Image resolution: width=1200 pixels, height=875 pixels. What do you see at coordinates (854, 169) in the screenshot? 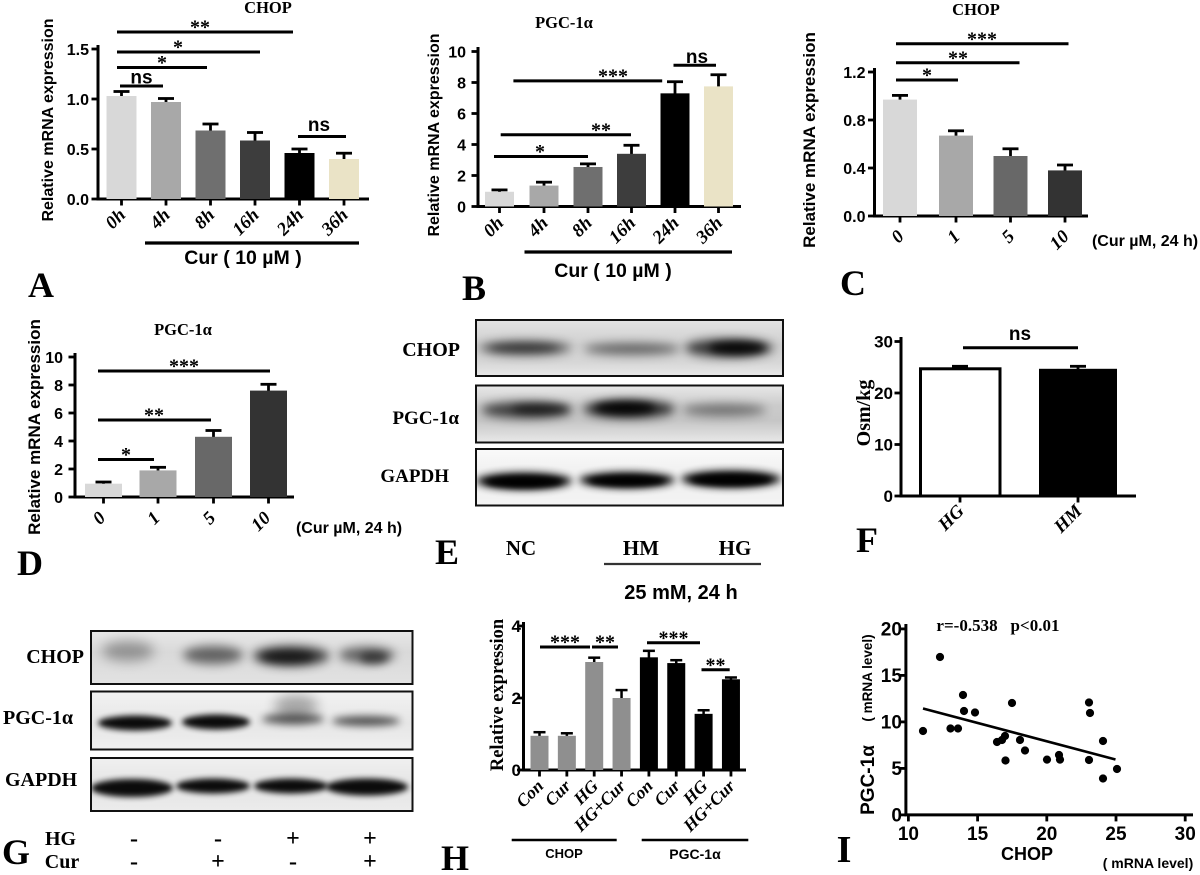
I see `svg-text: 0.4` at bounding box center [854, 169].